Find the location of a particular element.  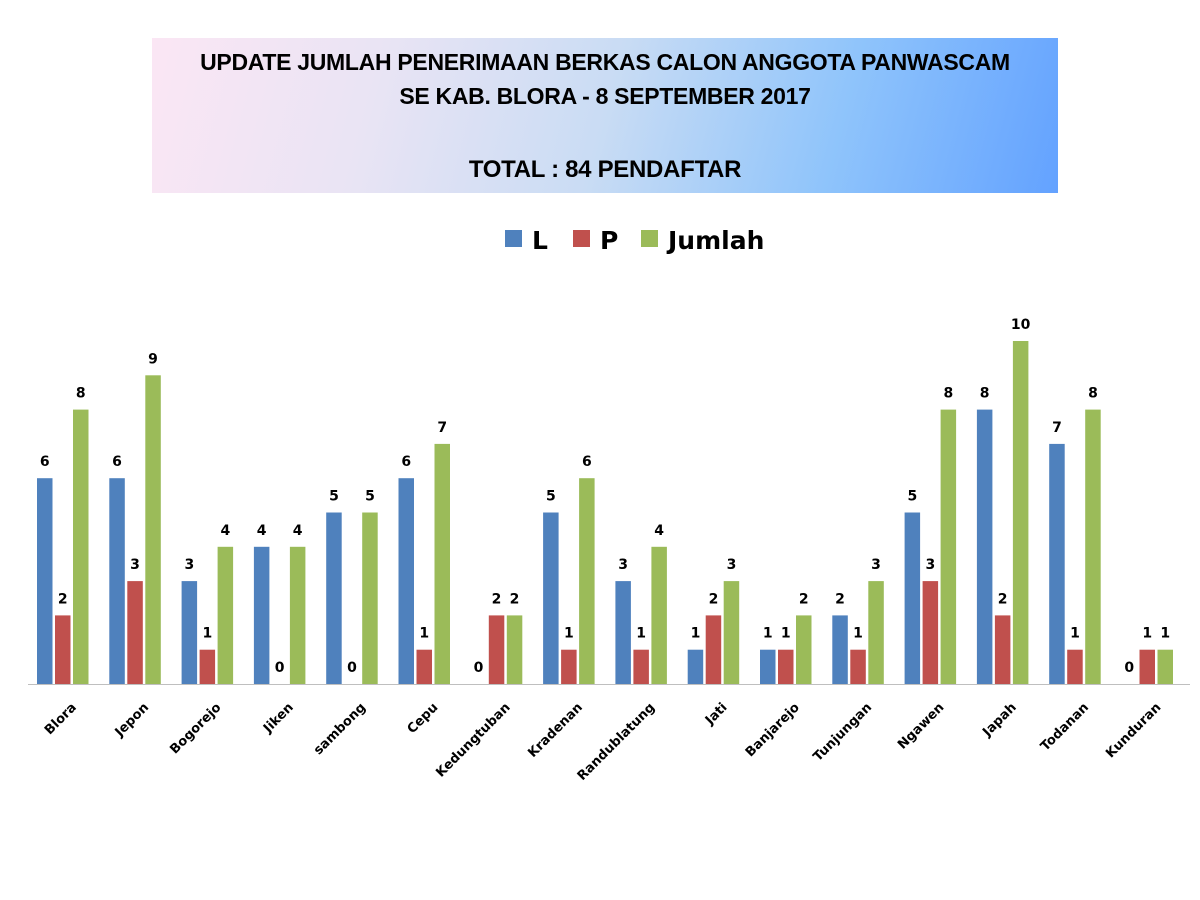

data-label-p-randublatung: 1 is located at coordinates (641, 634).